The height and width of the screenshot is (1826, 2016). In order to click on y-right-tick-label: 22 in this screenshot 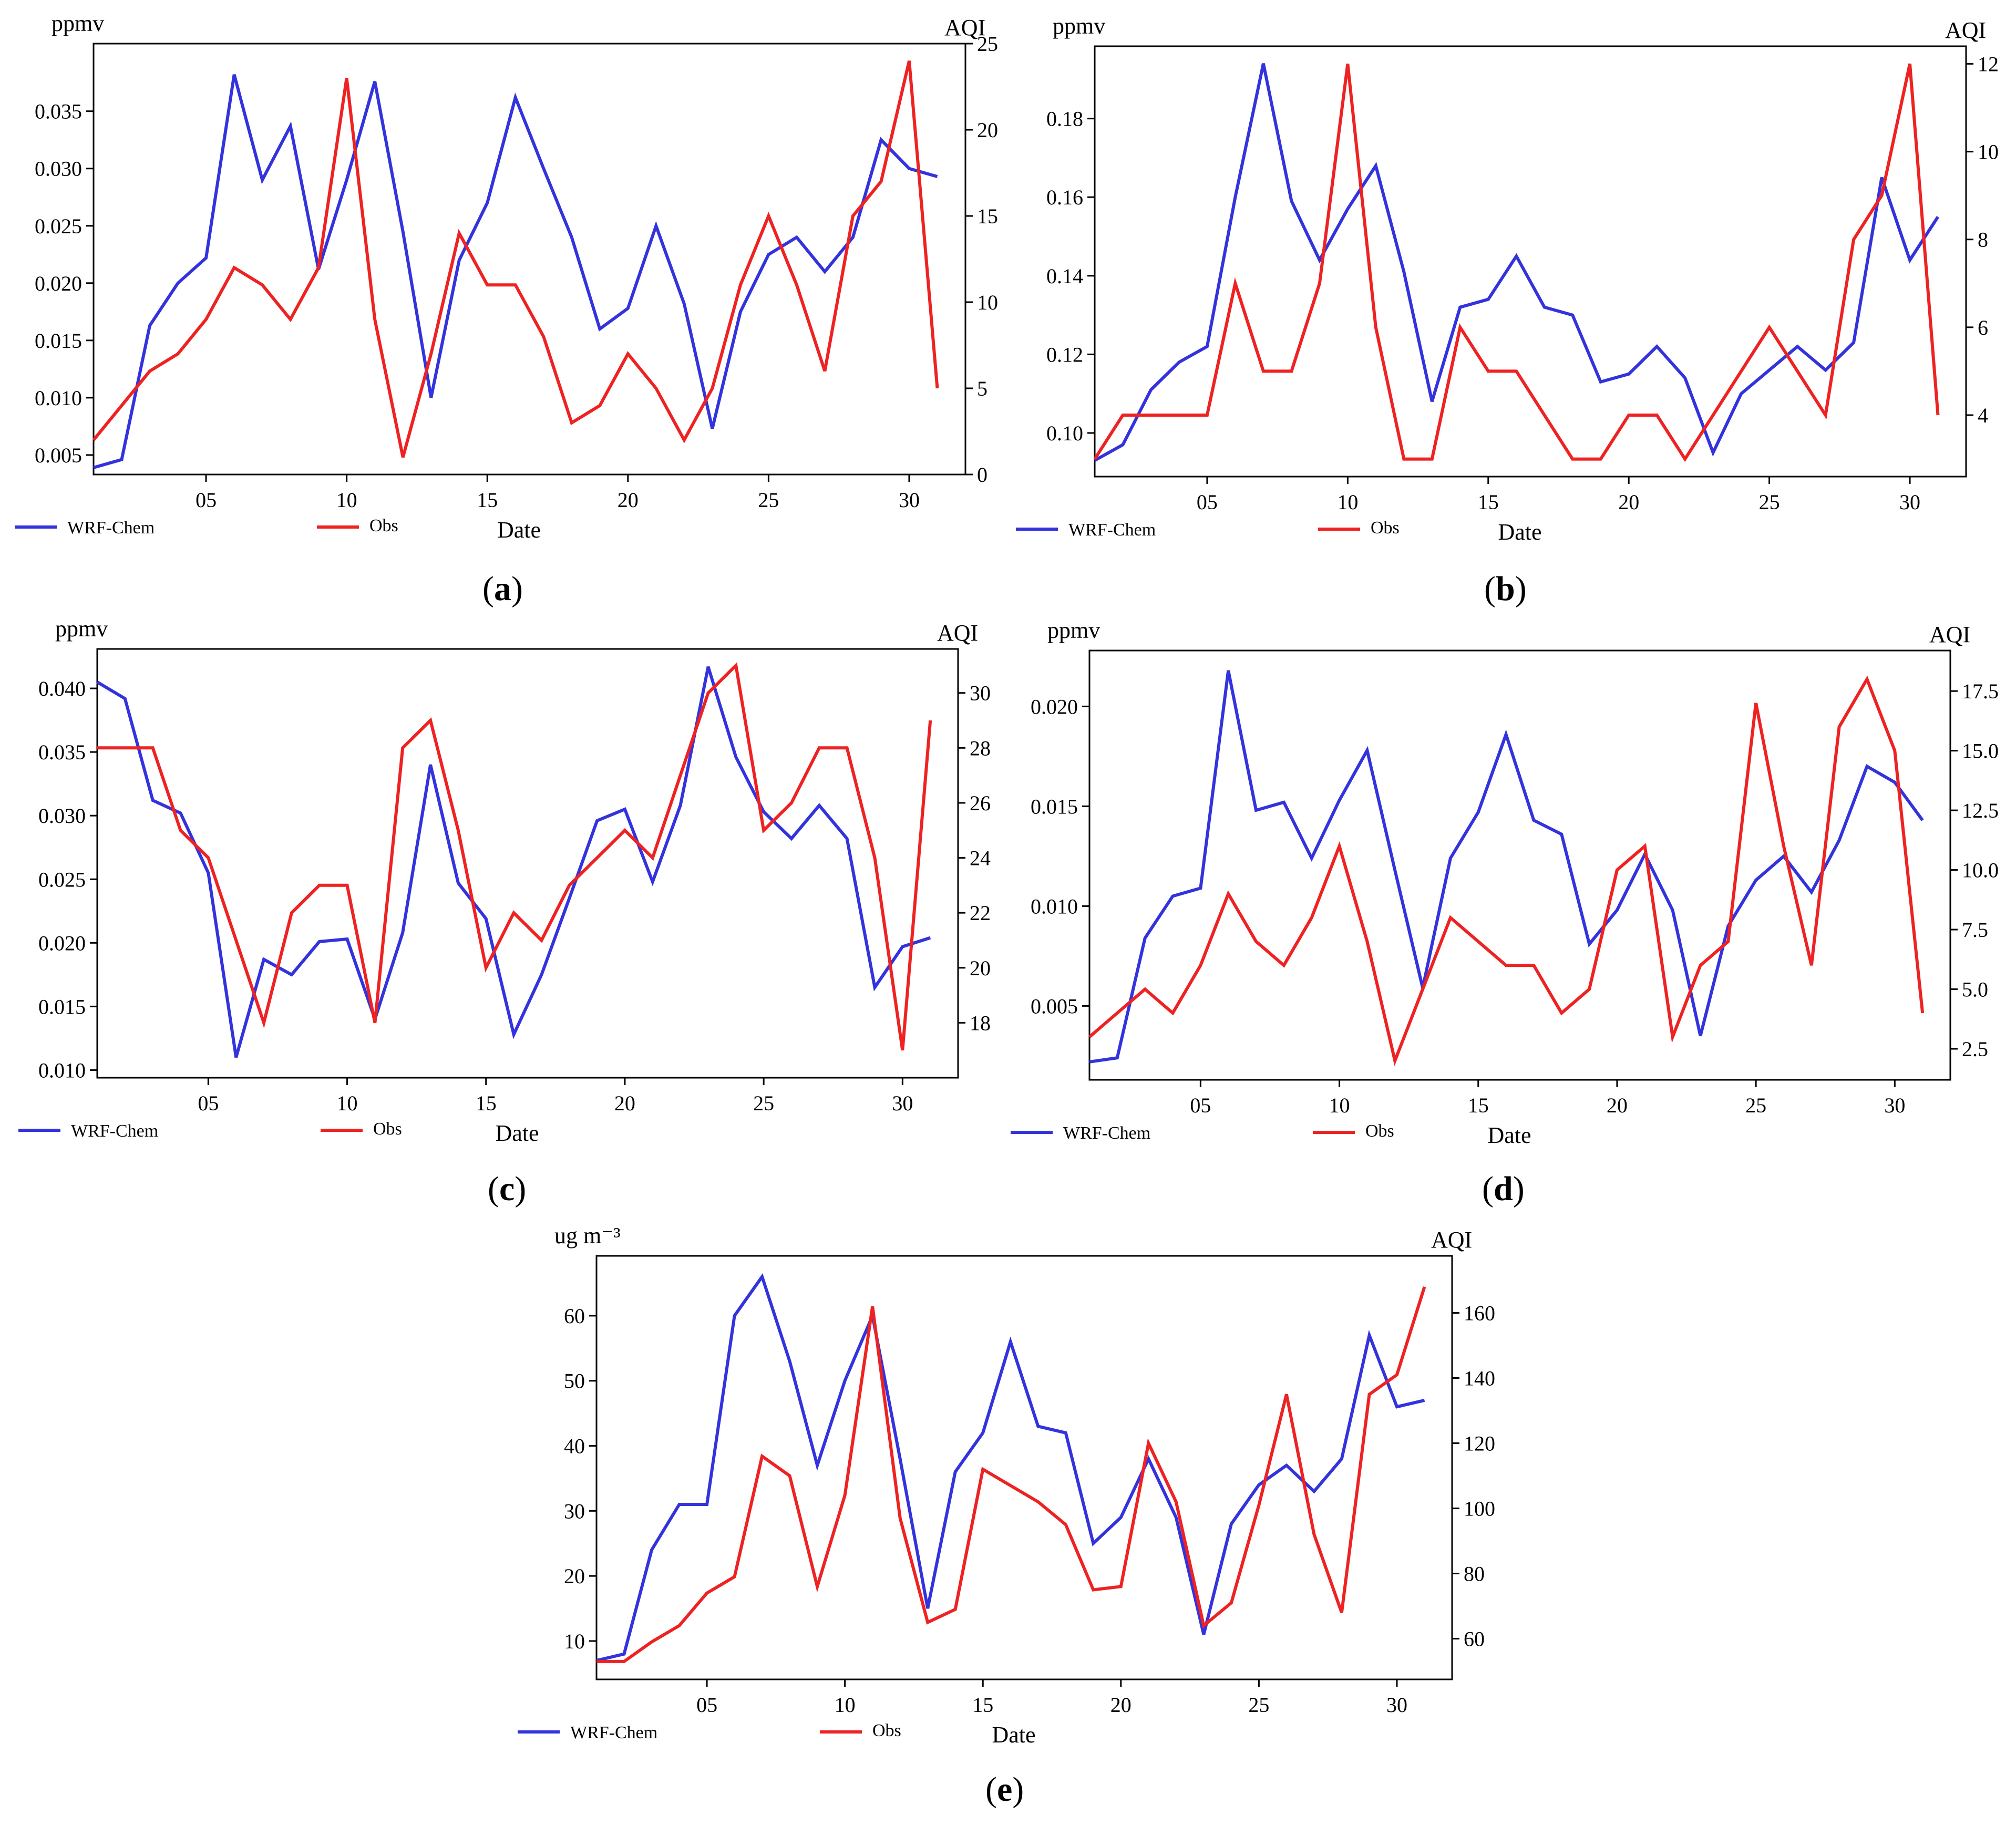, I will do `click(980, 913)`.